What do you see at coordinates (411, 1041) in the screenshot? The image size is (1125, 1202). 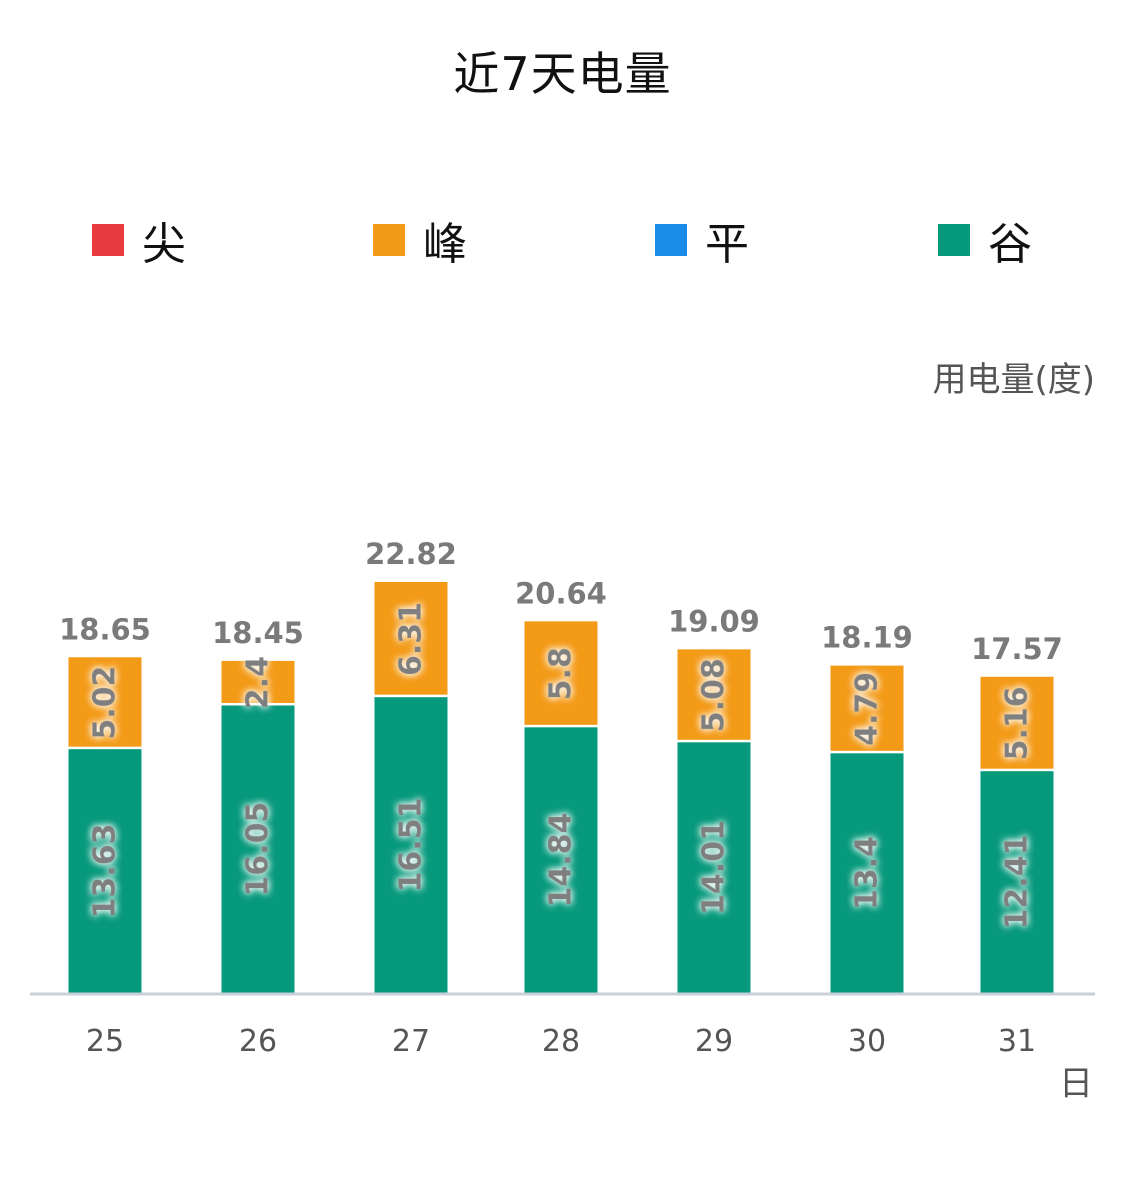 I see `x-tick-label-27: 27` at bounding box center [411, 1041].